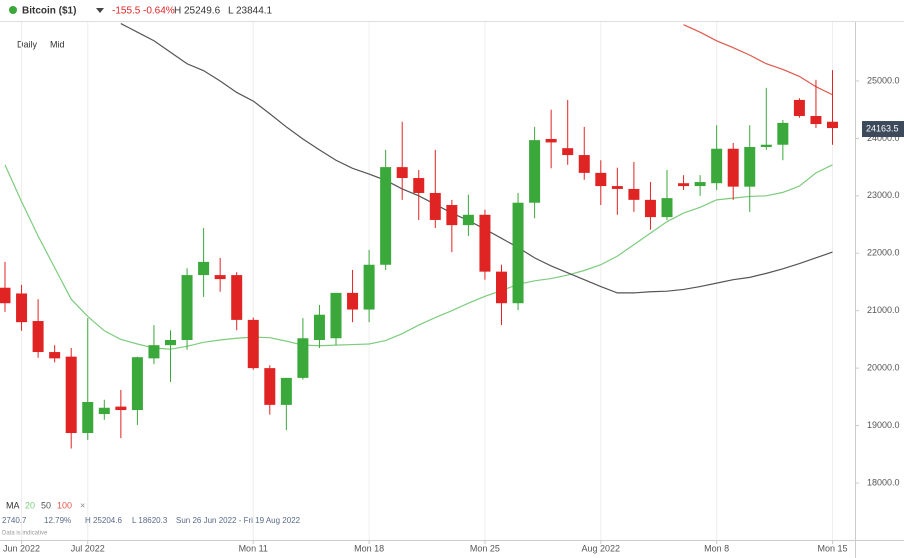 The image size is (904, 558). What do you see at coordinates (88, 548) in the screenshot?
I see `x-tick-label: Jul 2022` at bounding box center [88, 548].